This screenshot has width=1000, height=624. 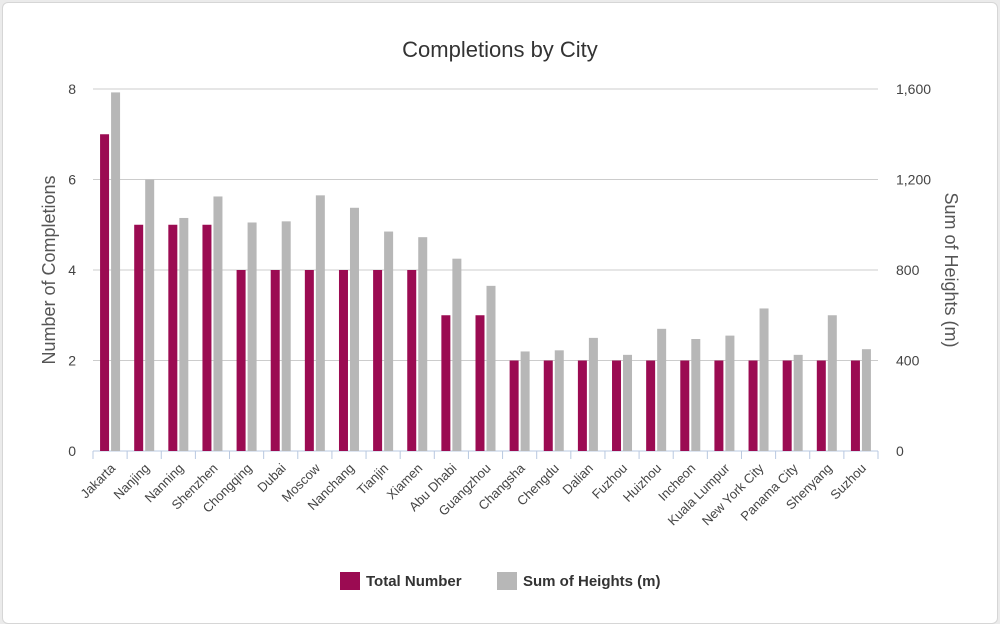 I want to click on y-tick-label: 4, so click(x=72, y=270).